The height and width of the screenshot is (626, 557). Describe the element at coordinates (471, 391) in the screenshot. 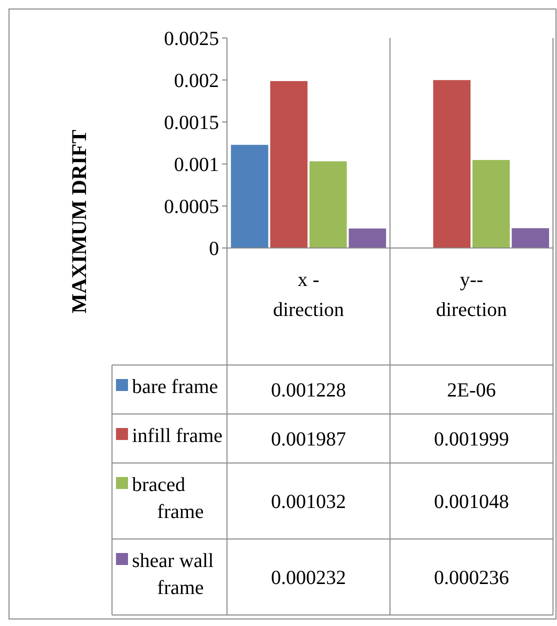

I see `data-label: 2E-06` at that location.